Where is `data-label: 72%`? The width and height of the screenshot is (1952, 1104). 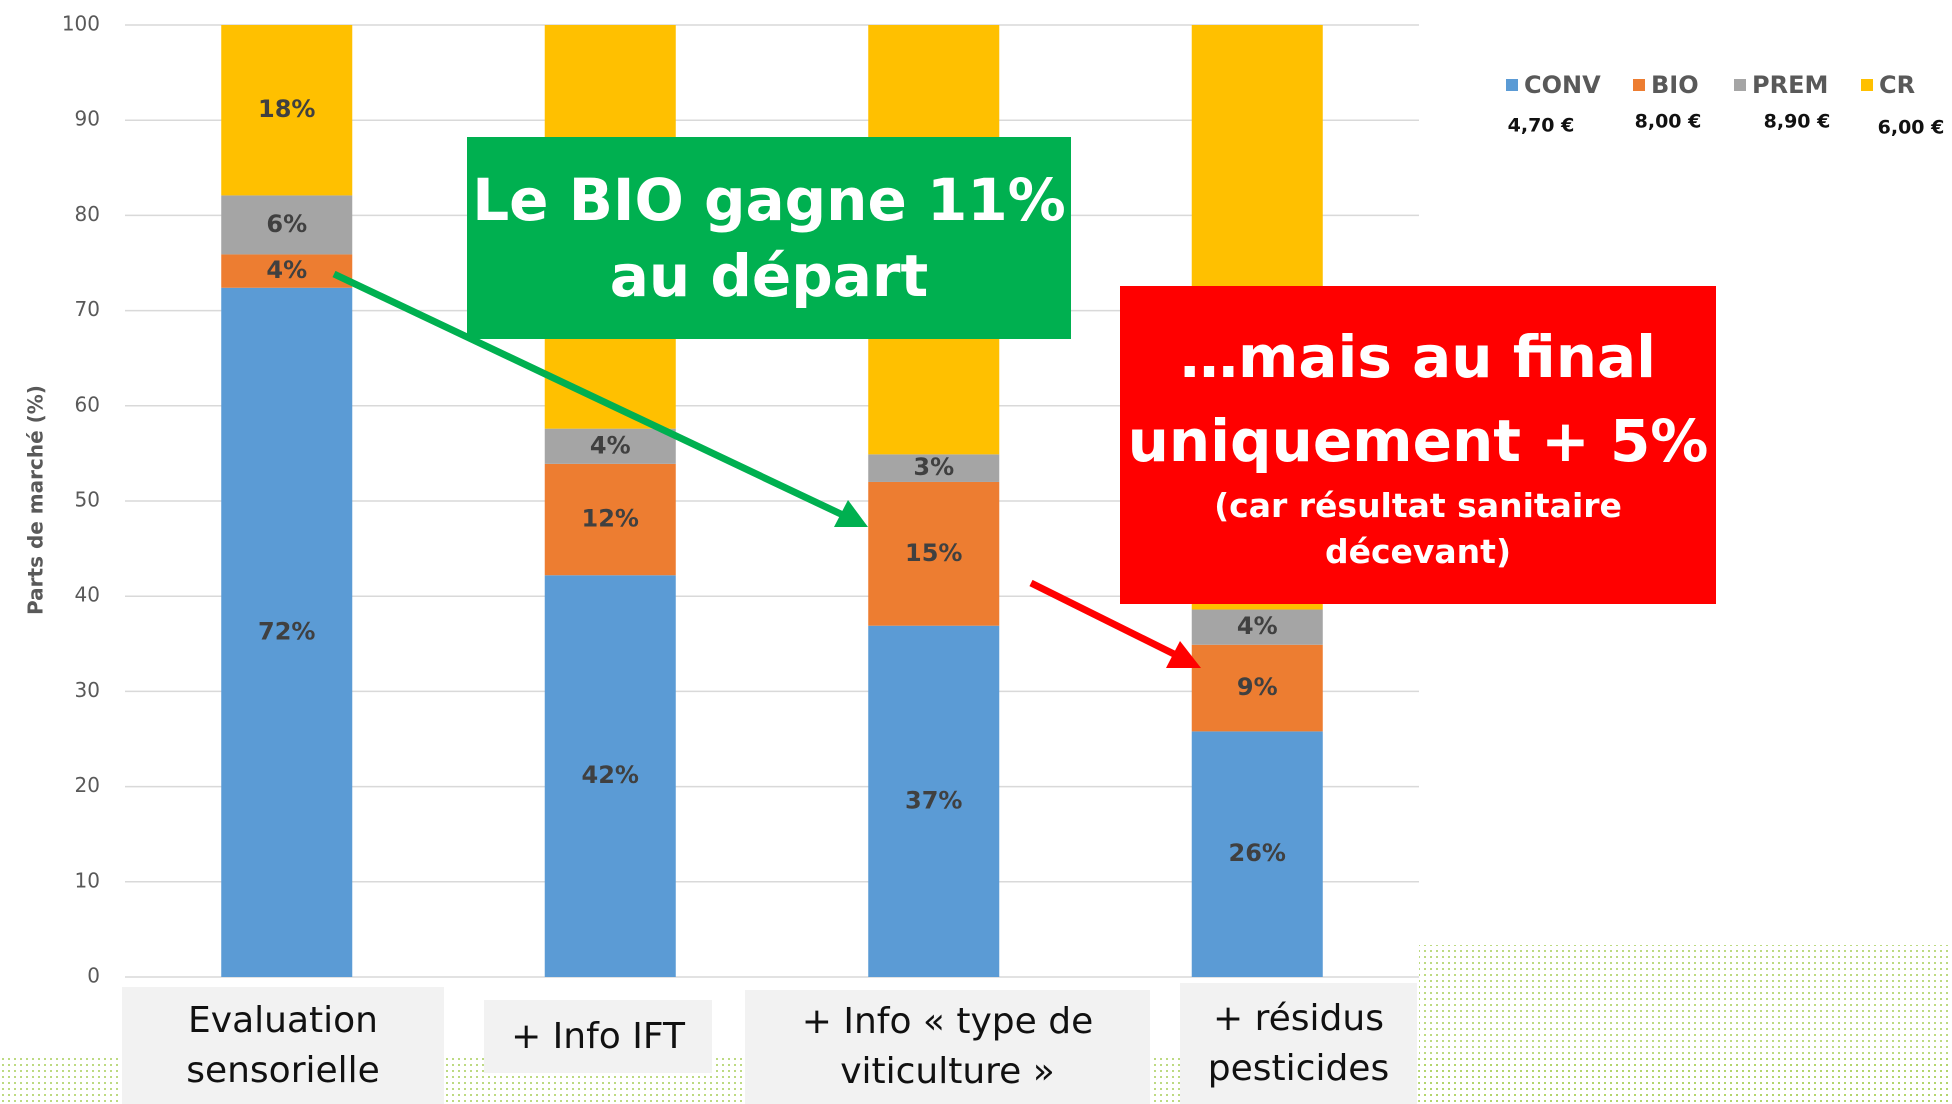 data-label: 72% is located at coordinates (286, 631).